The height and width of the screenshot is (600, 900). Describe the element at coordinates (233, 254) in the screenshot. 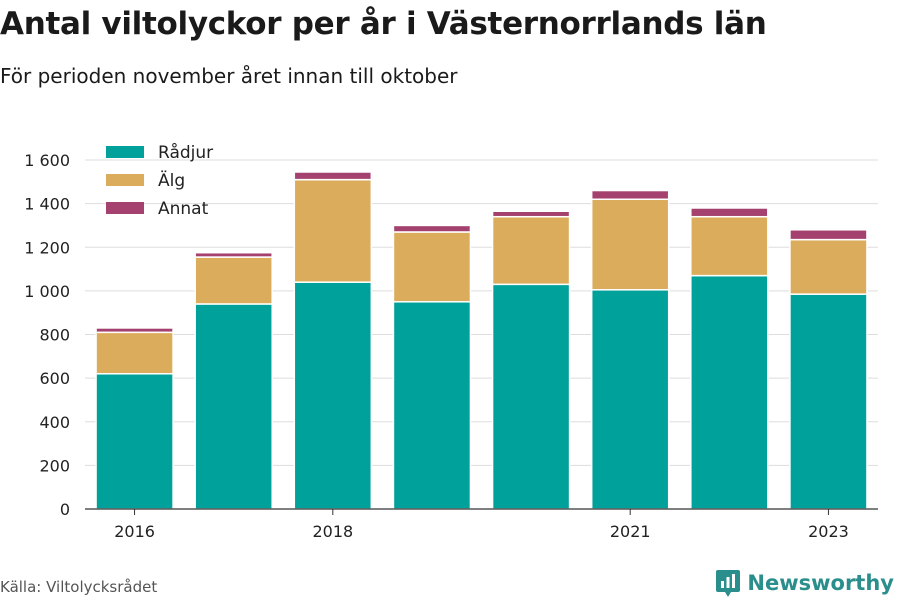

I see `bar-annat-2017` at that location.